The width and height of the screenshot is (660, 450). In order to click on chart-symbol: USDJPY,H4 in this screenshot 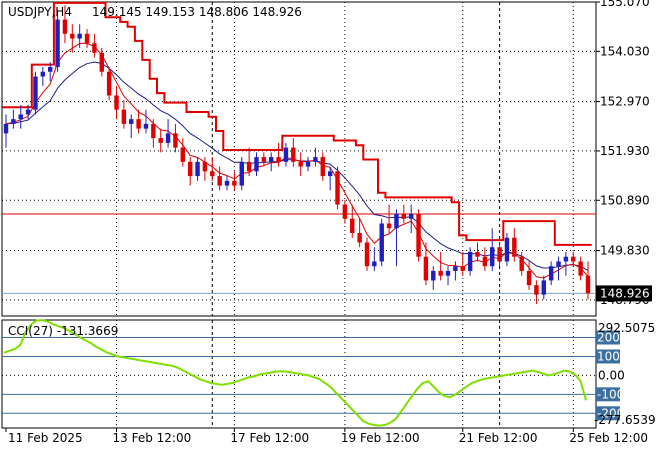, I will do `click(40, 12)`.